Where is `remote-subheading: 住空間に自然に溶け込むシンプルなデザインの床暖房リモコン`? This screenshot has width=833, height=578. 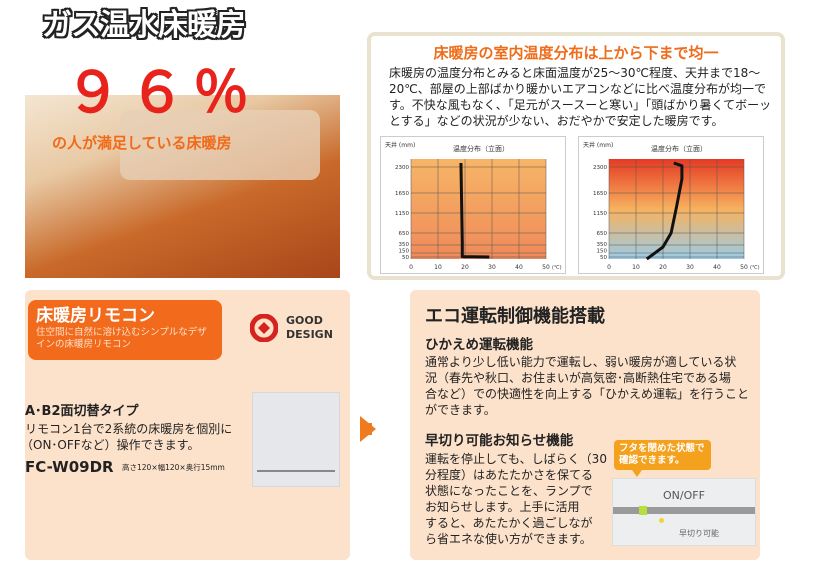 remote-subheading: 住空間に自然に溶け込むシンプルなデザインの床暖房リモコン is located at coordinates (121, 338).